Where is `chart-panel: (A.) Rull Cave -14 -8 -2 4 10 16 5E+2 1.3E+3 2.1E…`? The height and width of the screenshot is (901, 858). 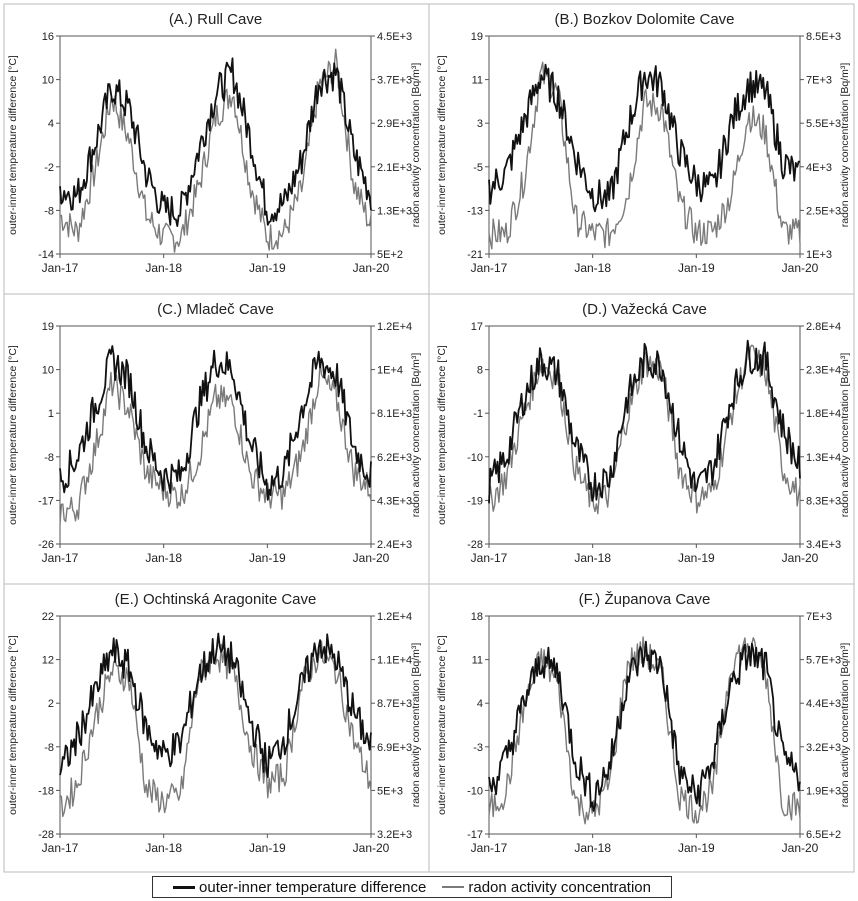 chart-panel: (A.) Rull Cave -14 -8 -2 4 10 16 5E+2 1.3E+3 2.1E… is located at coordinates (214, 143).